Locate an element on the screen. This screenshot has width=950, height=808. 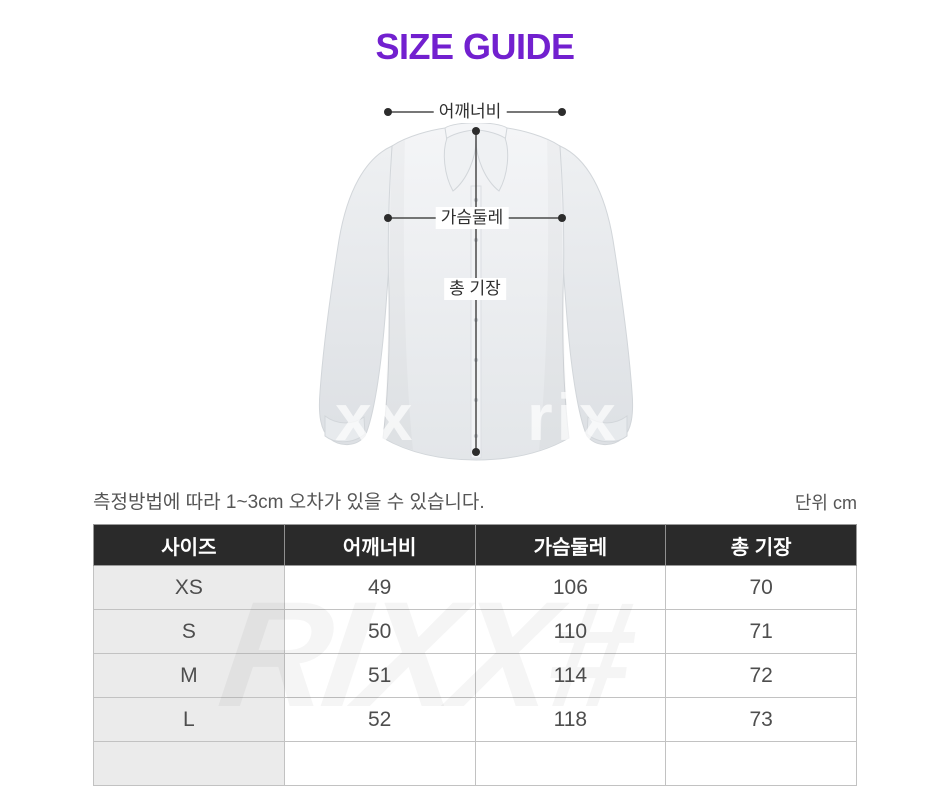
cell-length: 71 is located at coordinates (761, 631).